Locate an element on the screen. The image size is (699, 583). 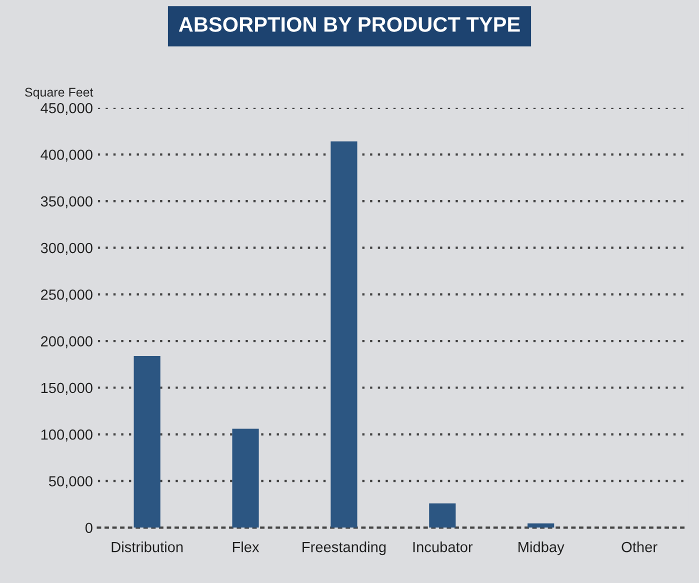
y-tick-label: 100,000 is located at coordinates (66, 435).